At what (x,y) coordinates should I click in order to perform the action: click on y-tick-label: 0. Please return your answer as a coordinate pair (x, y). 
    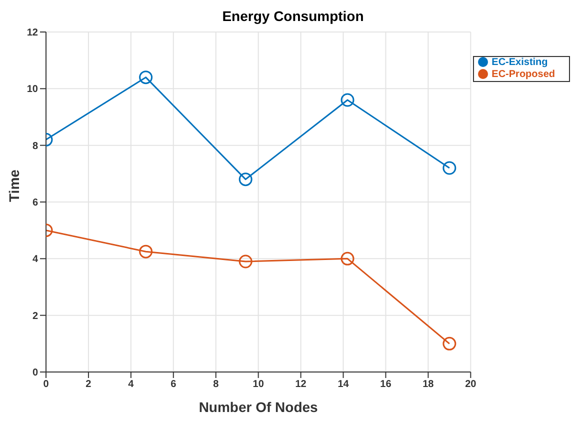
    Looking at the image, I should click on (35, 373).